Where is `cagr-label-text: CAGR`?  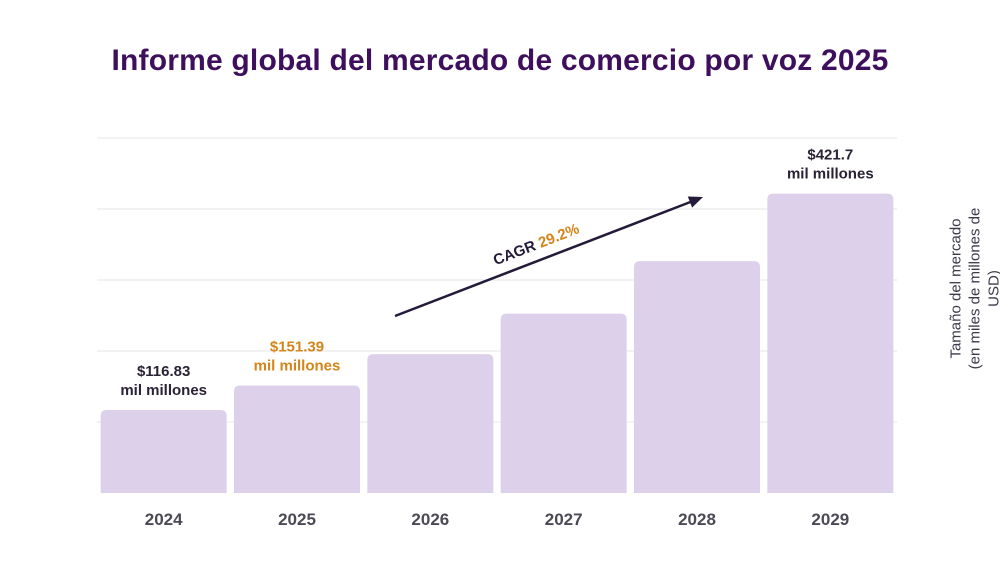 cagr-label-text: CAGR is located at coordinates (516, 252).